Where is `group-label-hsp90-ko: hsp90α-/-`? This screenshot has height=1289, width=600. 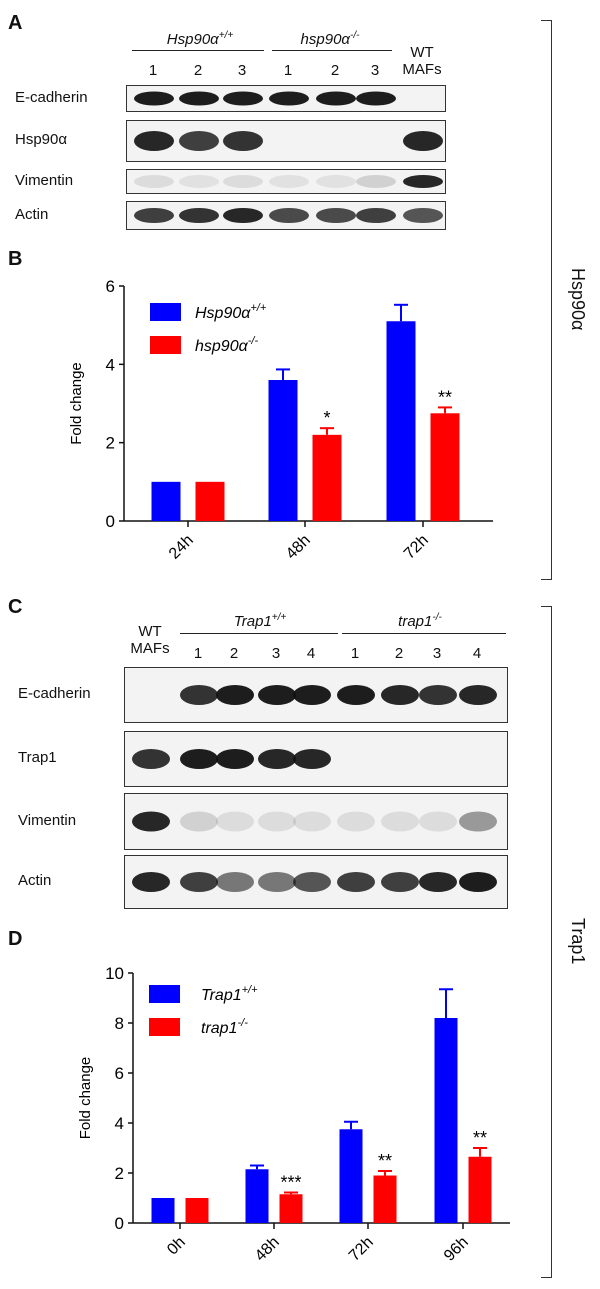
group-label-hsp90-ko: hsp90α-/- is located at coordinates (330, 39).